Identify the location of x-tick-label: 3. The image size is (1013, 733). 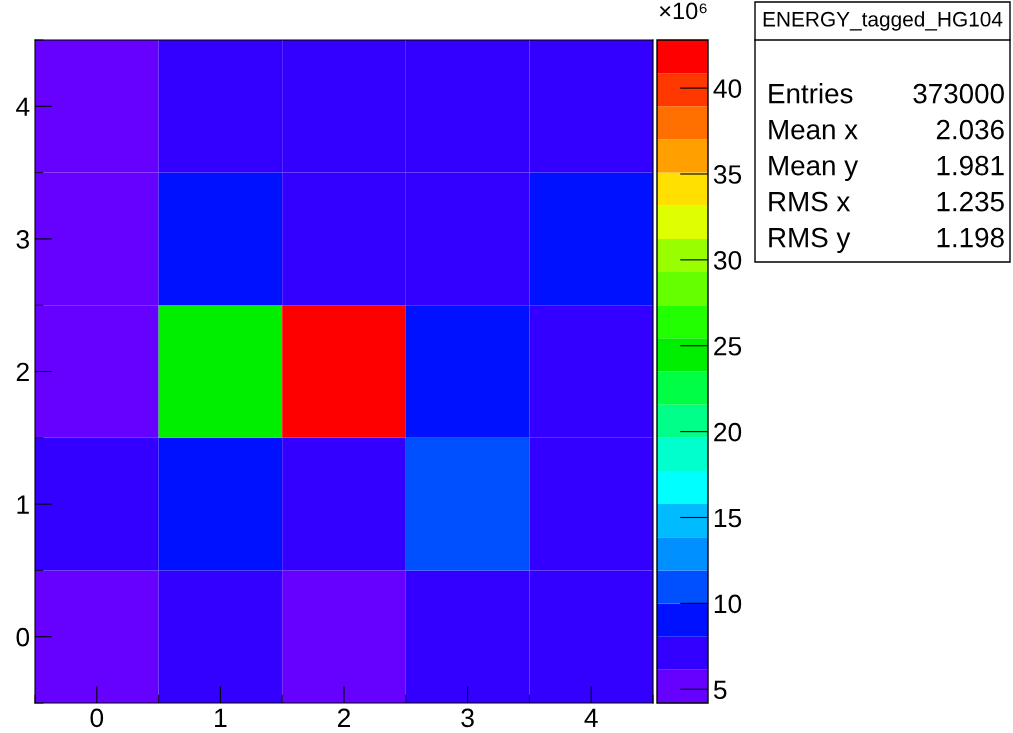
(467, 718).